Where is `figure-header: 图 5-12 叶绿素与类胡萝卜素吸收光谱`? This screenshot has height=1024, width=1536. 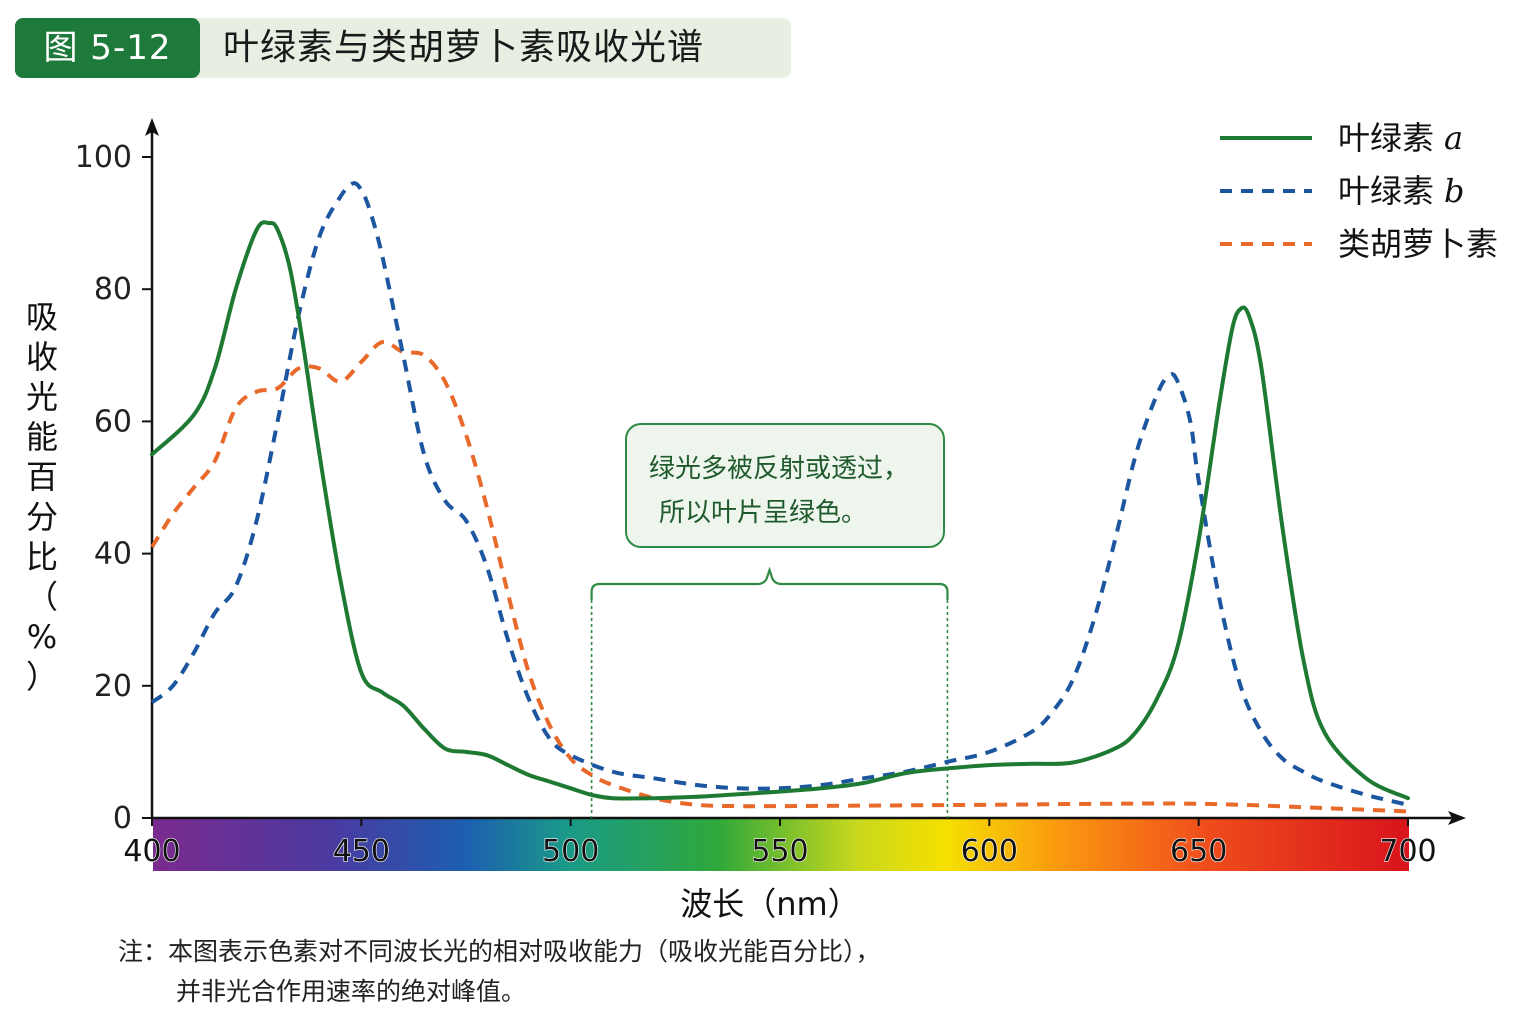 figure-header: 图 5-12 叶绿素与类胡萝卜素吸收光谱 is located at coordinates (403, 48).